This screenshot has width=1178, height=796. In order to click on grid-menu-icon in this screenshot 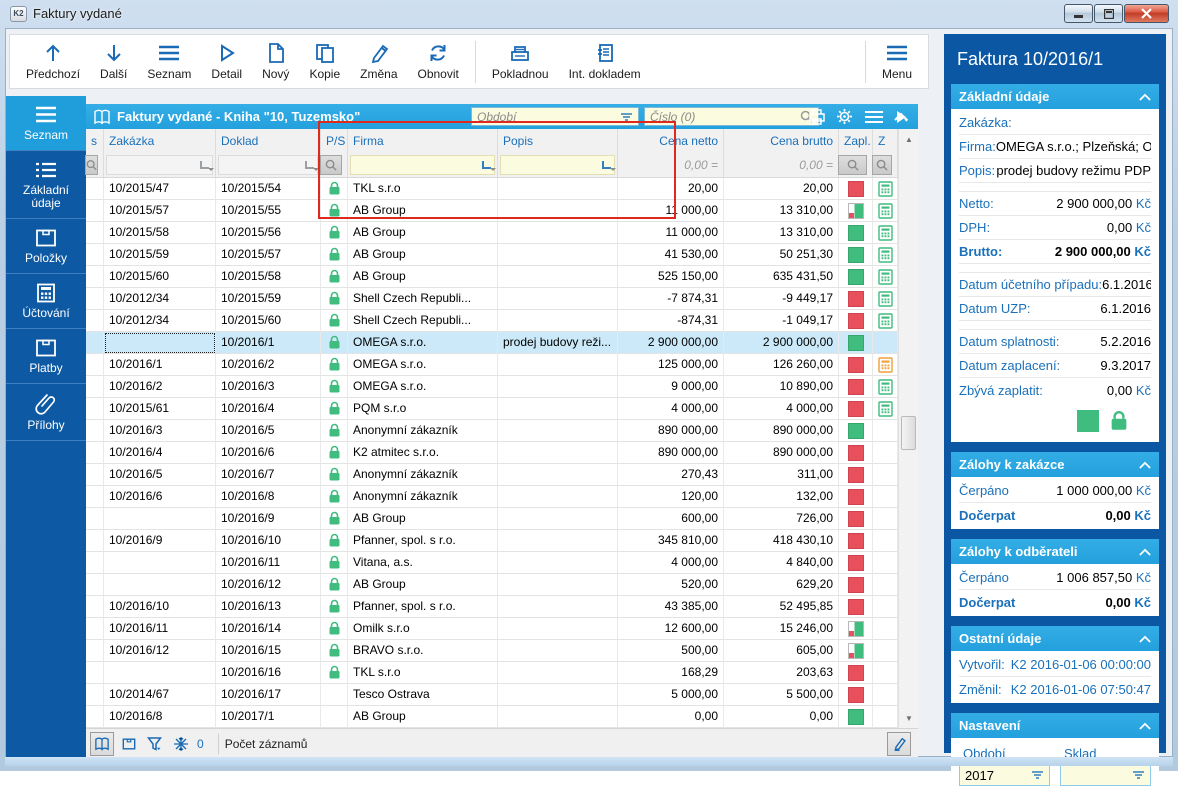, I will do `click(874, 117)`.